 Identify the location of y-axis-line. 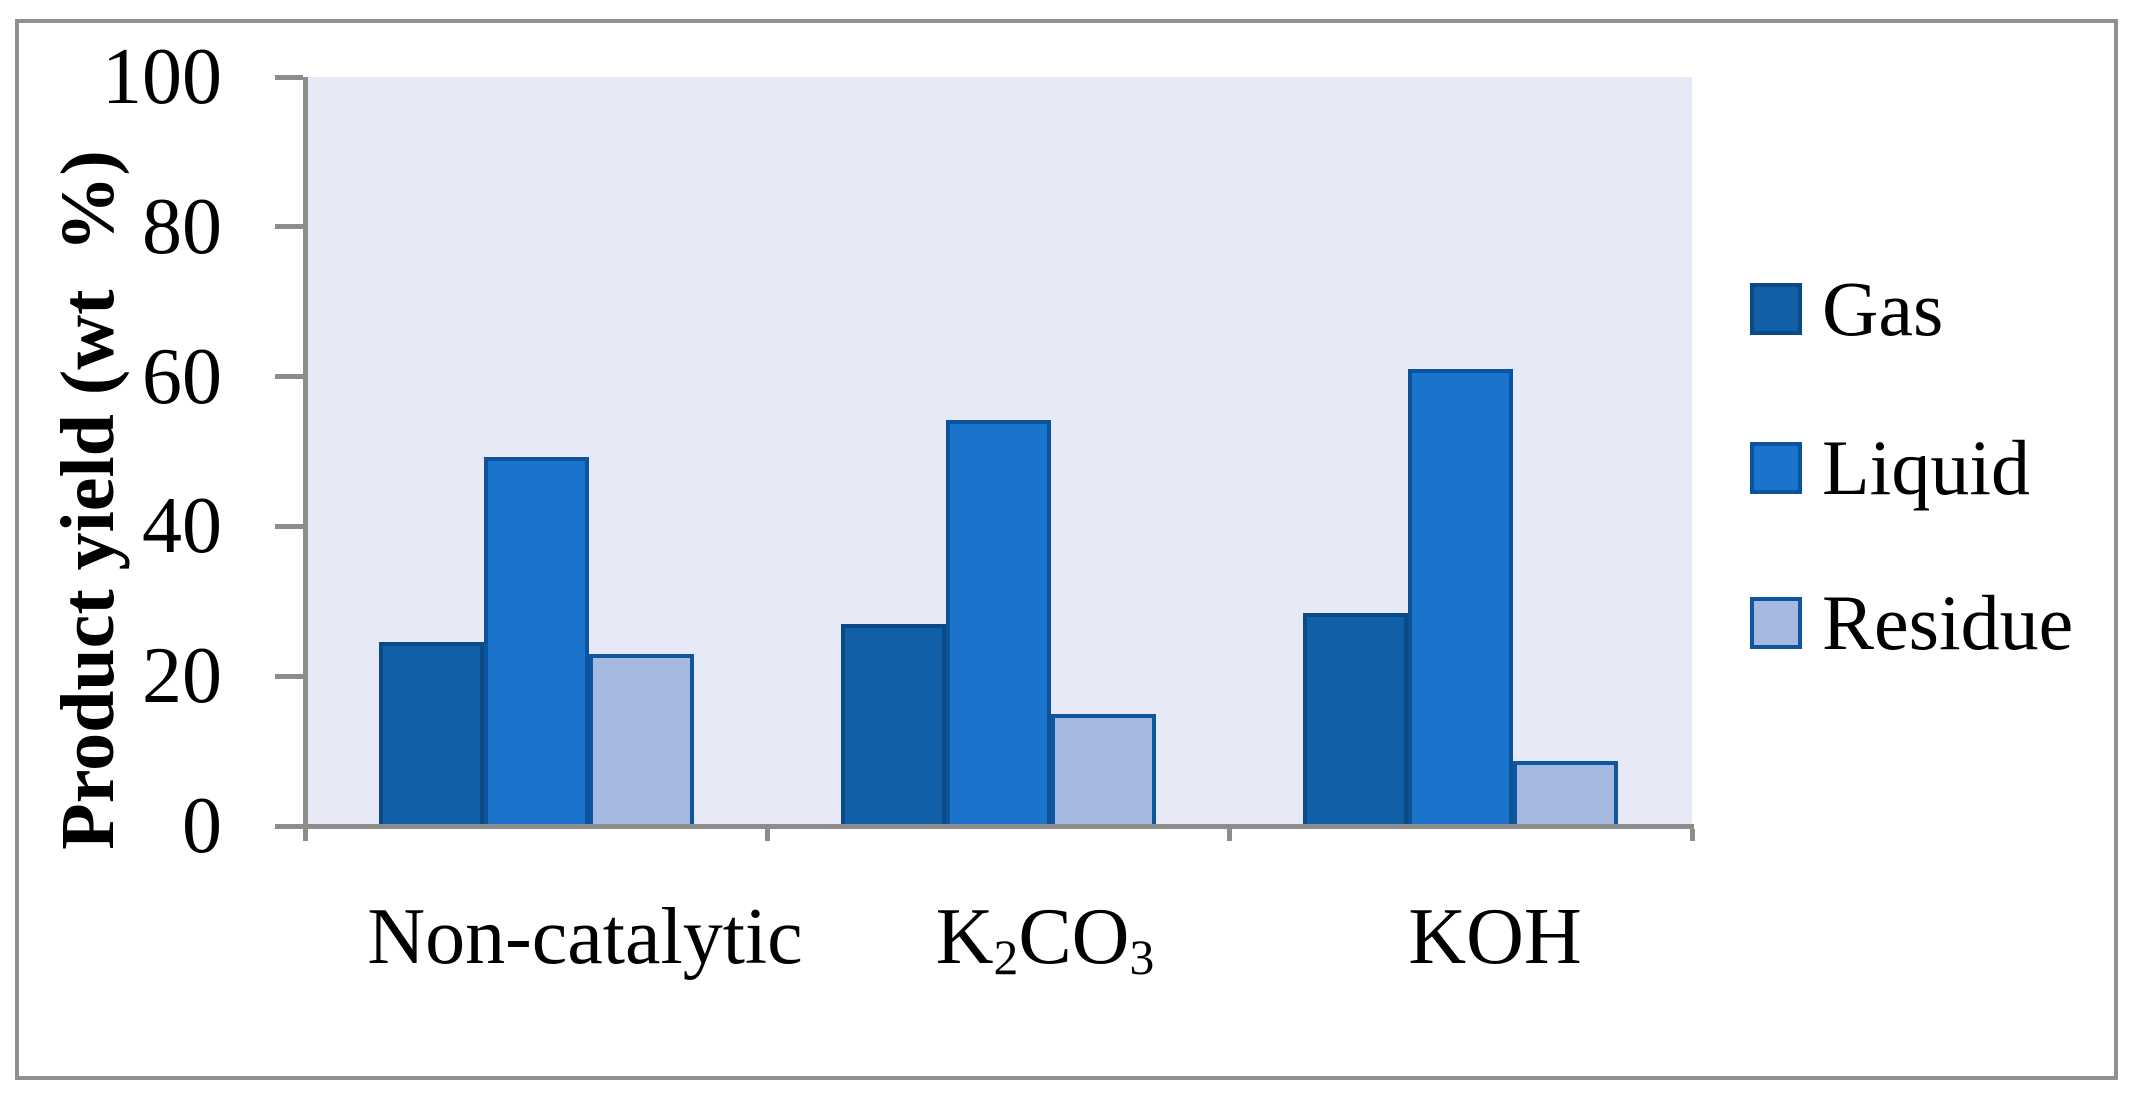
(305, 458).